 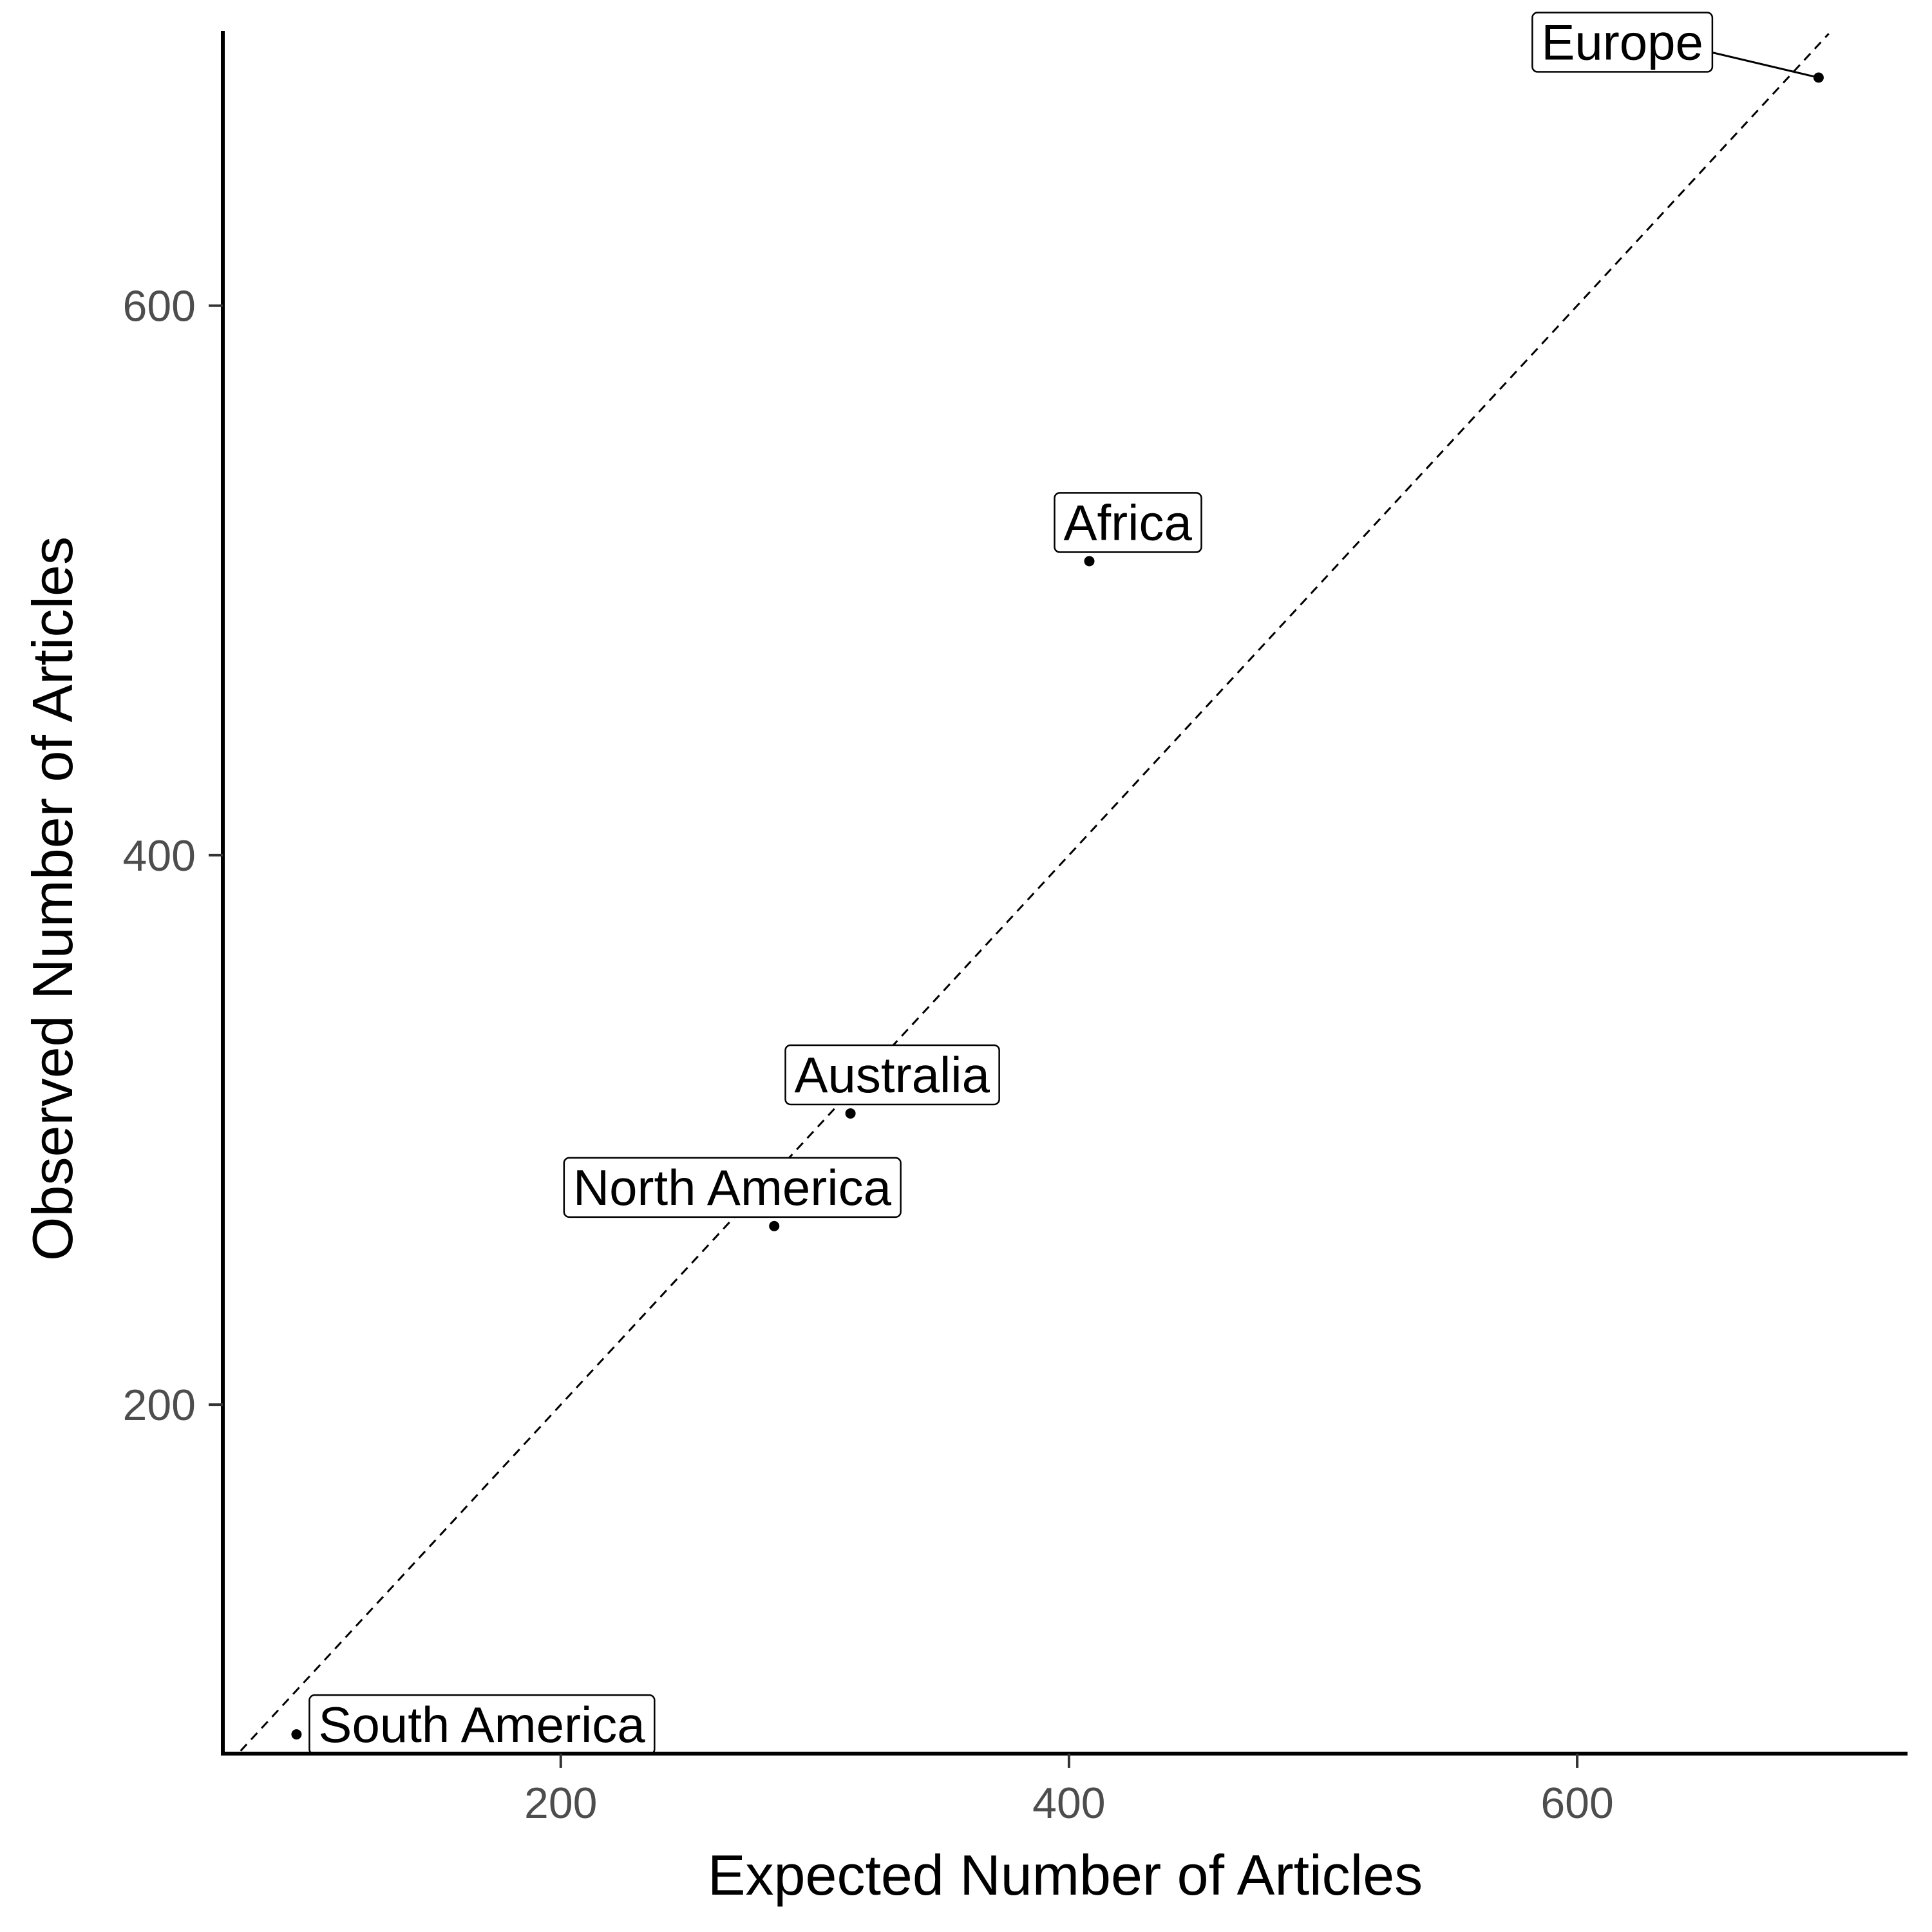 What do you see at coordinates (481, 1725) in the screenshot?
I see `point-label-text: South America` at bounding box center [481, 1725].